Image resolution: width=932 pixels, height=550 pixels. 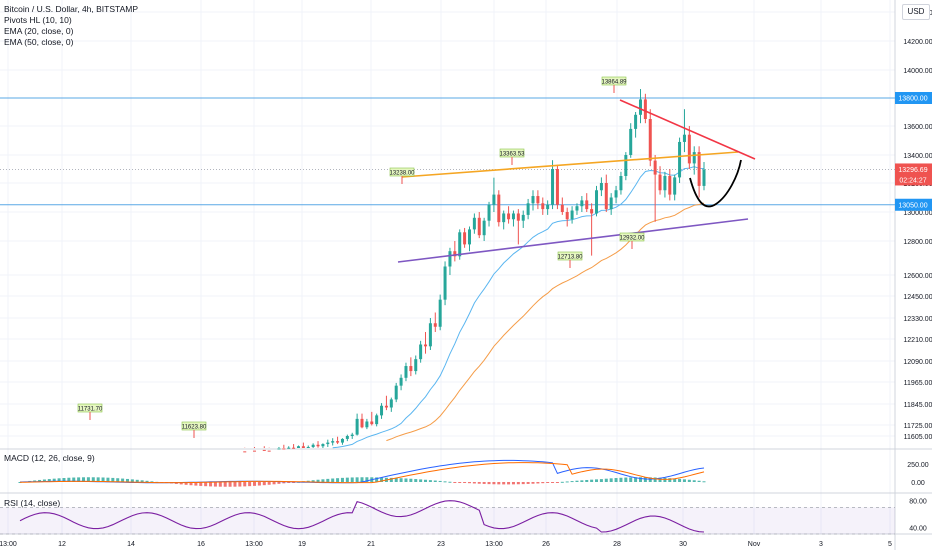 What do you see at coordinates (917, 297) in the screenshot?
I see `price-tick-label: 12450.00` at bounding box center [917, 297].